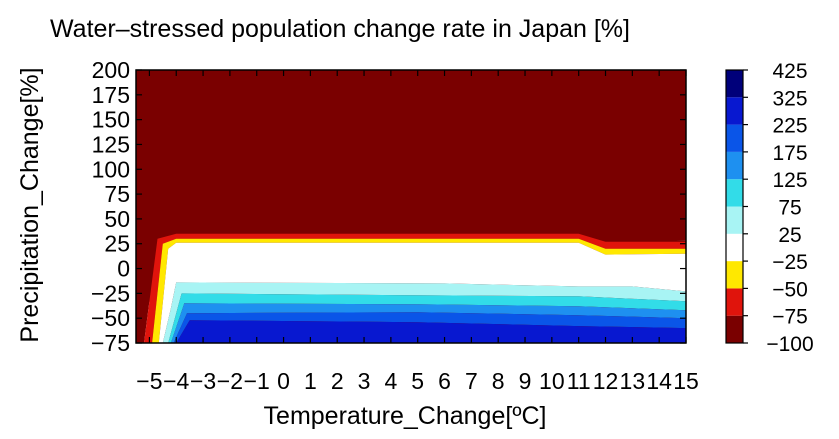 The width and height of the screenshot is (839, 439). Describe the element at coordinates (498, 381) in the screenshot. I see `x-tick-label: 8` at that location.